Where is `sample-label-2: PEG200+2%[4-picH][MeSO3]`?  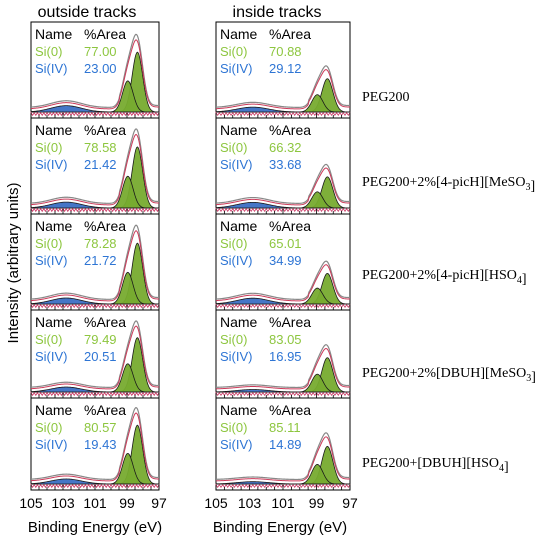 sample-label-2: PEG200+2%[4-picH][MeSO3] is located at coordinates (448, 184).